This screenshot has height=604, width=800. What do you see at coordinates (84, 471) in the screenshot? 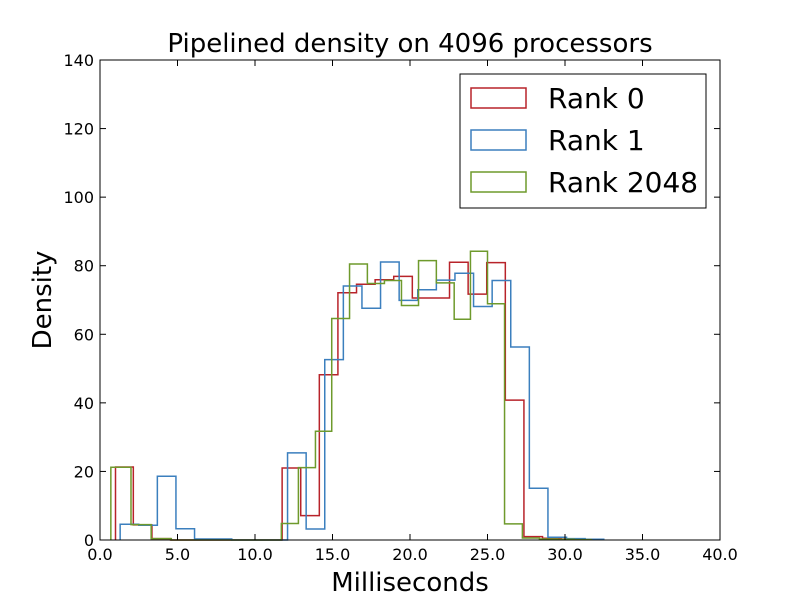
I see `y-tick-label: 20` at bounding box center [84, 471].